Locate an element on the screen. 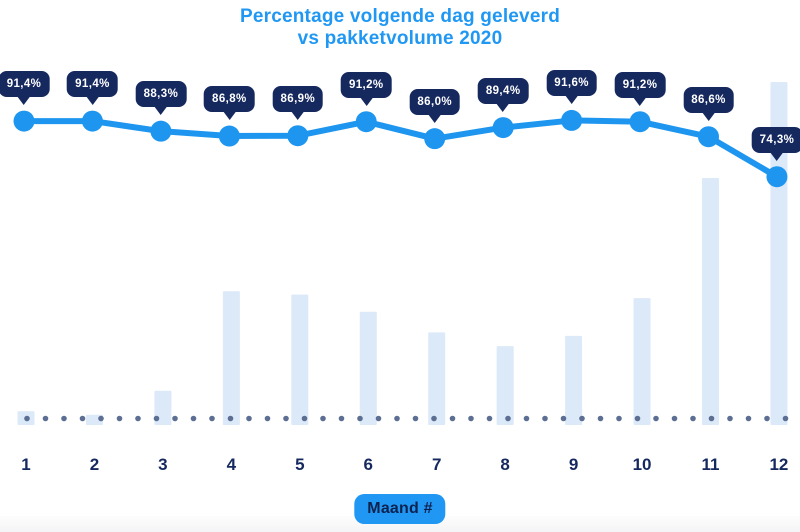  data-label-tooltip: 86,9% is located at coordinates (298, 102).